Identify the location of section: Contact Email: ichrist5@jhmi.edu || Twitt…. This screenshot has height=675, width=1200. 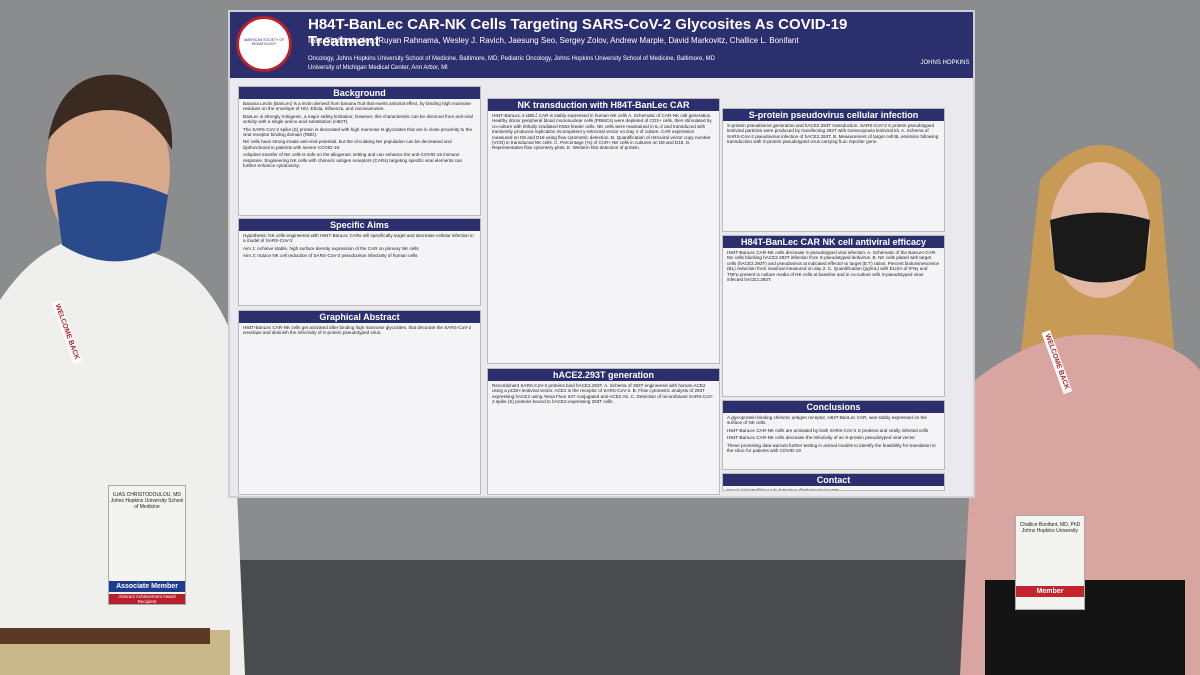
(833, 482).